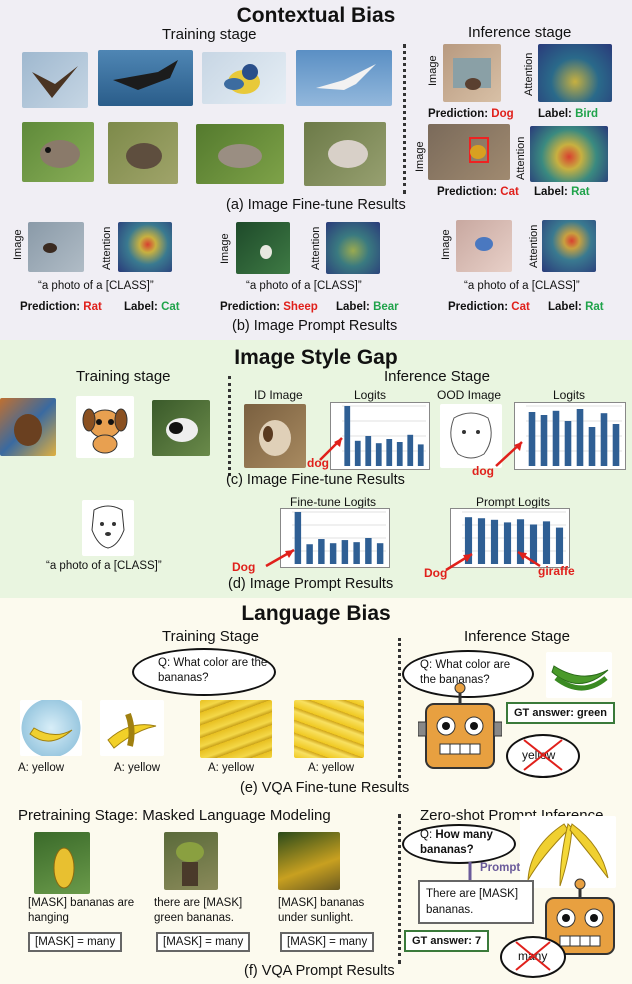  I want to click on inf1-image-label: Image, so click(433, 70).